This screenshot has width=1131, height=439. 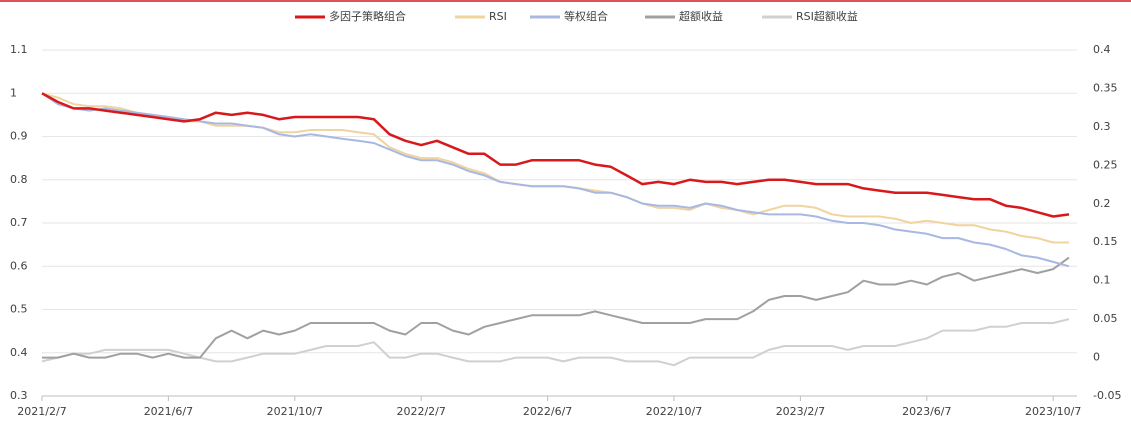 What do you see at coordinates (1105, 164) in the screenshot?
I see `y2-tick-label: 0.25` at bounding box center [1105, 164].